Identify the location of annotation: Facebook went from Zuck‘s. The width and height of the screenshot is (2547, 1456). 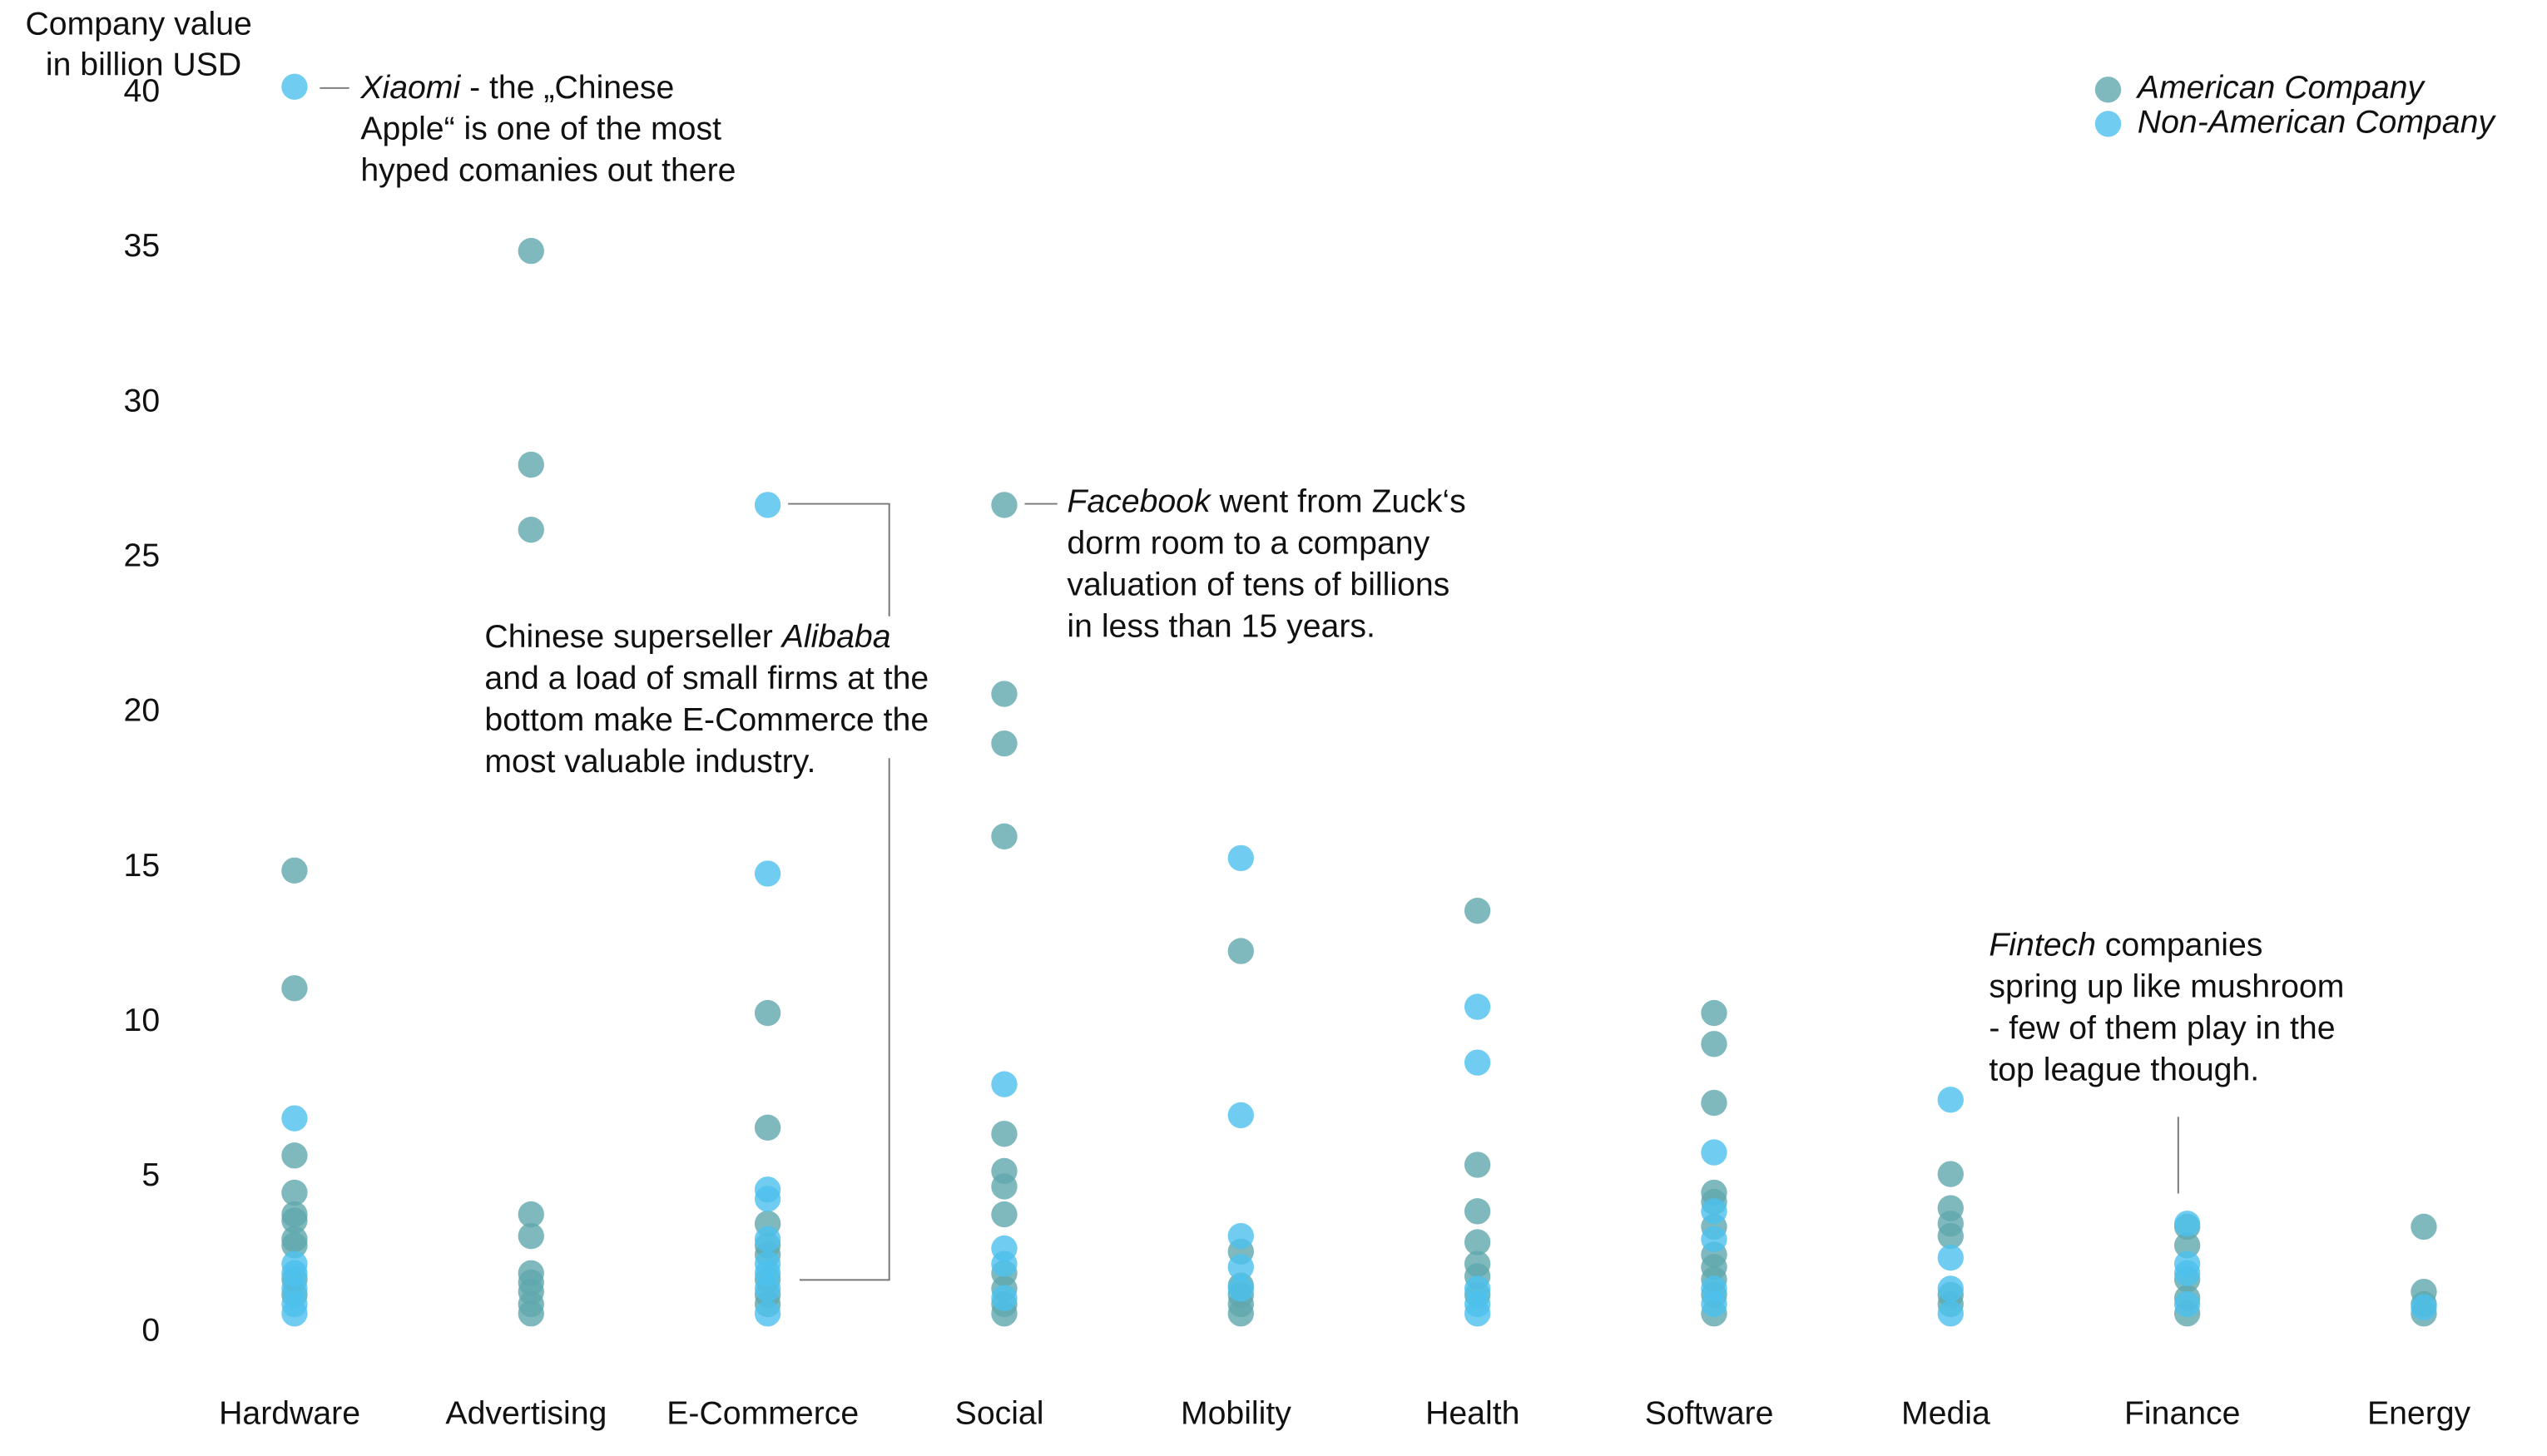
(1266, 502).